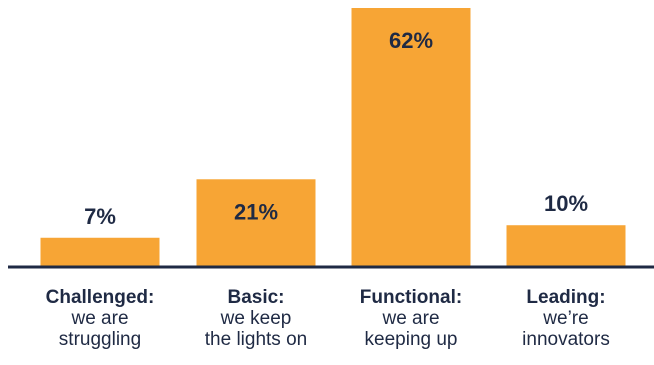 Image resolution: width=654 pixels, height=365 pixels. Describe the element at coordinates (256, 211) in the screenshot. I see `value-label: 21%` at that location.